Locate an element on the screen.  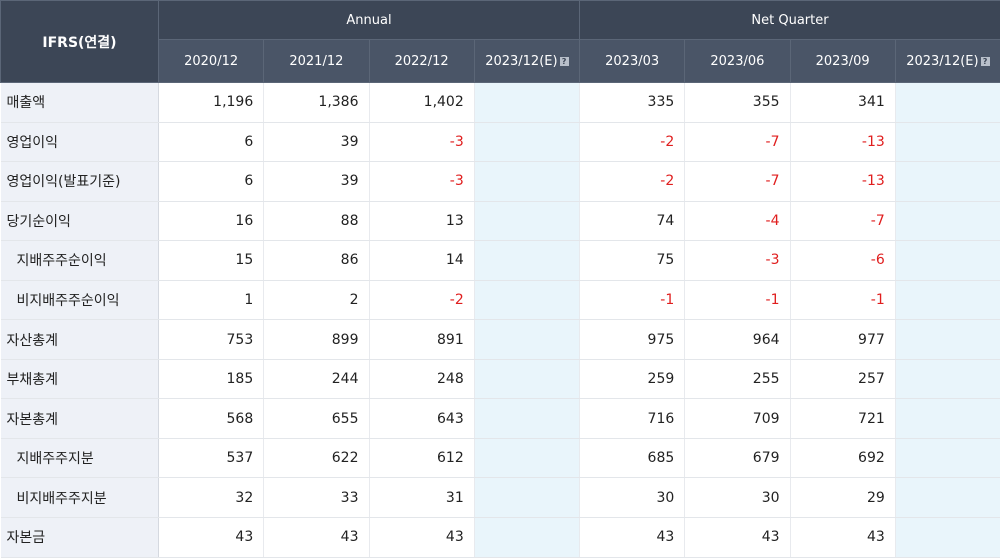
table-cell: -13 is located at coordinates (842, 182).